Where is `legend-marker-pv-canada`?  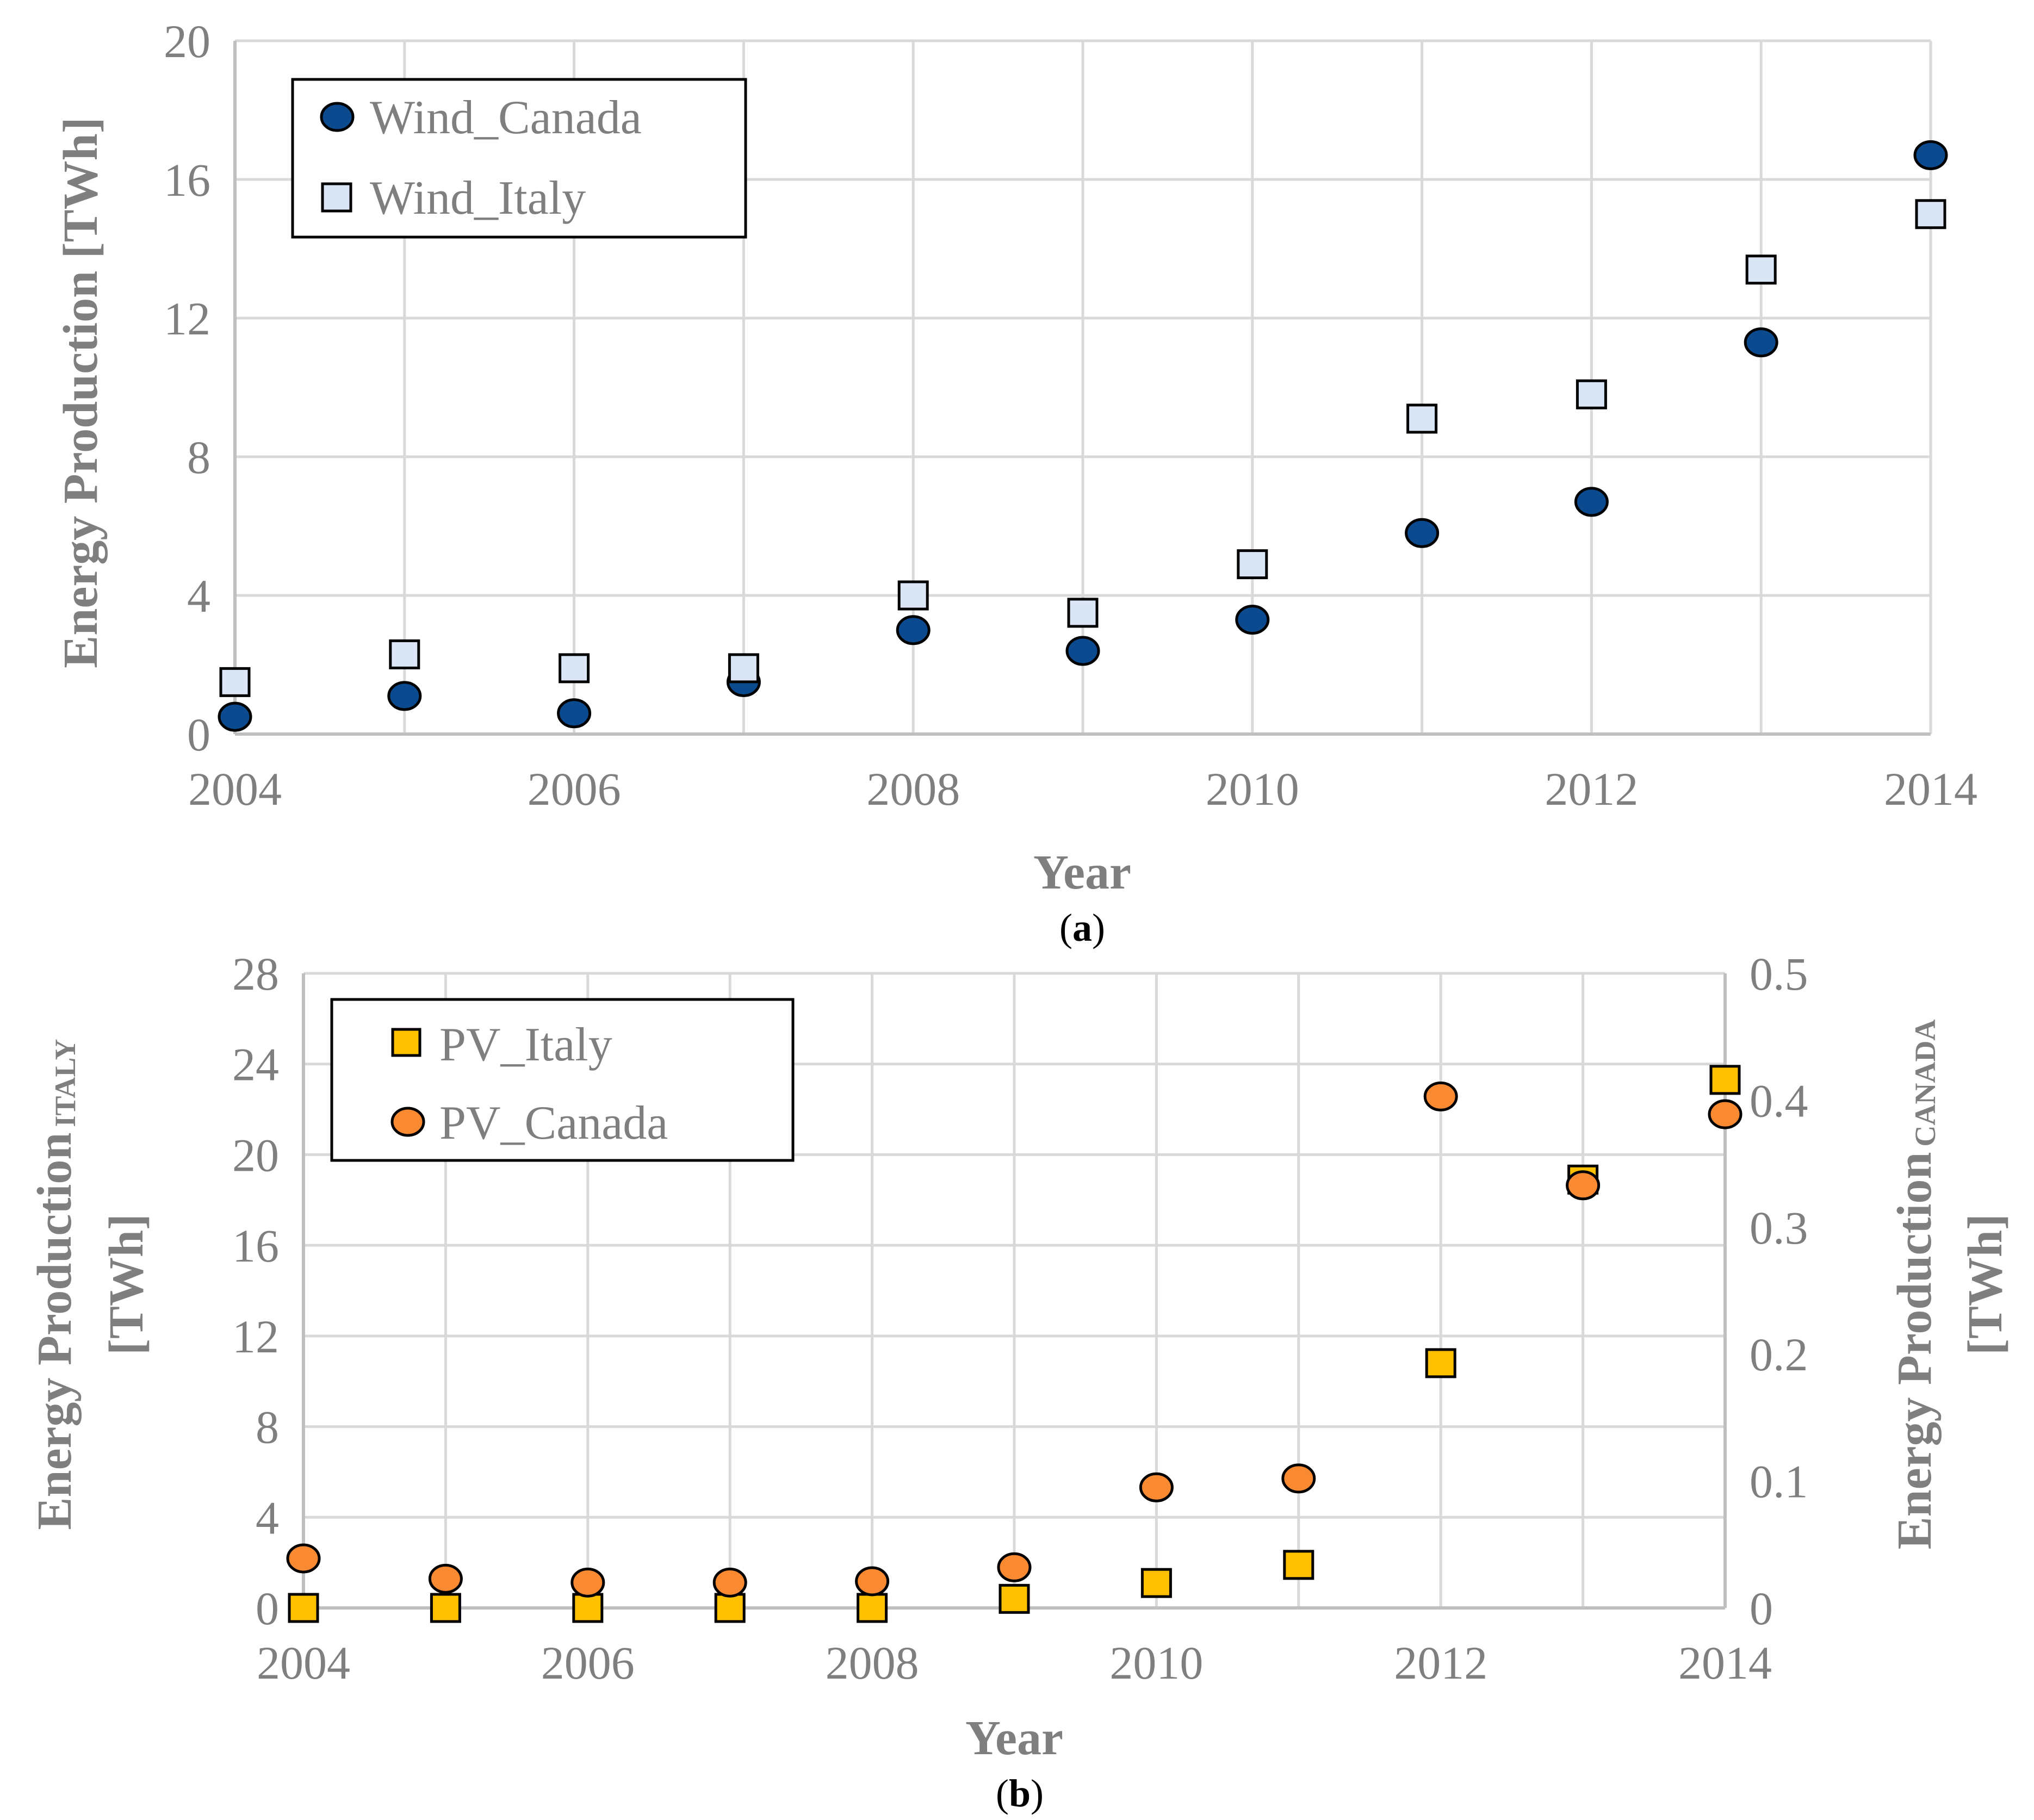 legend-marker-pv-canada is located at coordinates (407, 1122).